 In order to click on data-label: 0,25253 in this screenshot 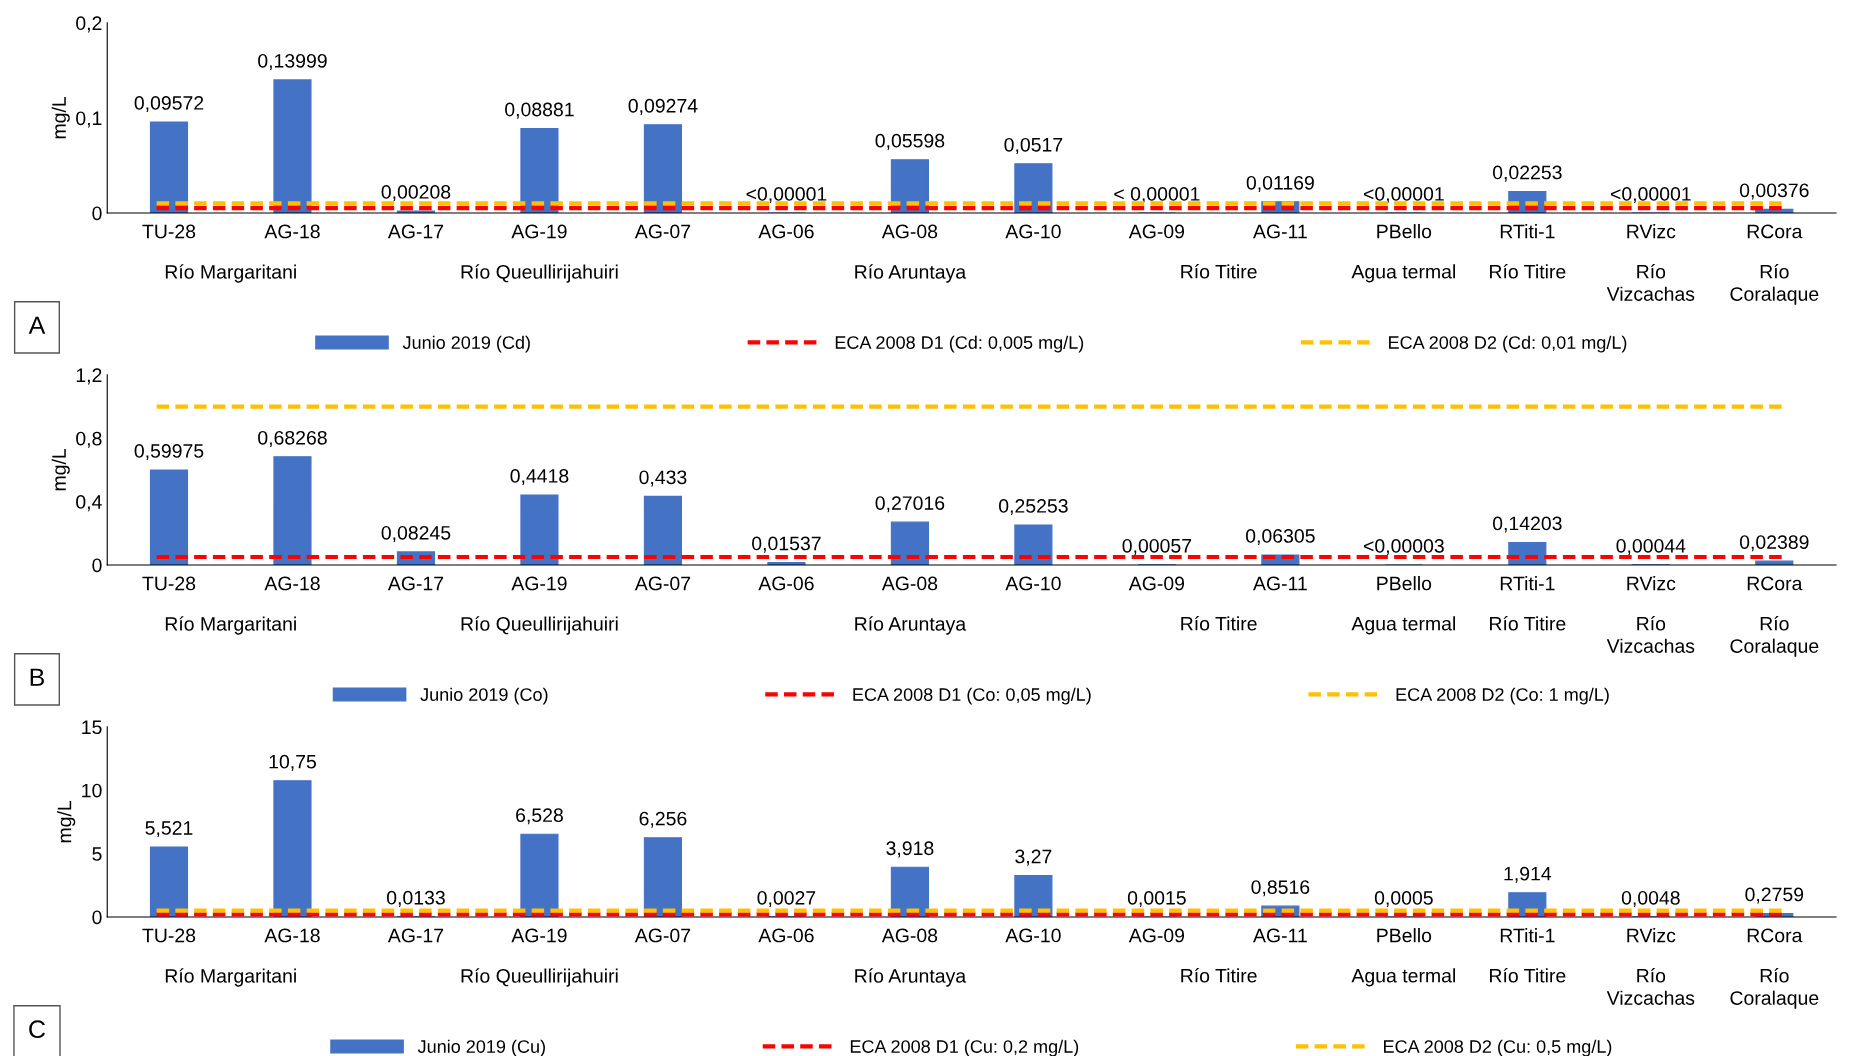, I will do `click(1033, 507)`.